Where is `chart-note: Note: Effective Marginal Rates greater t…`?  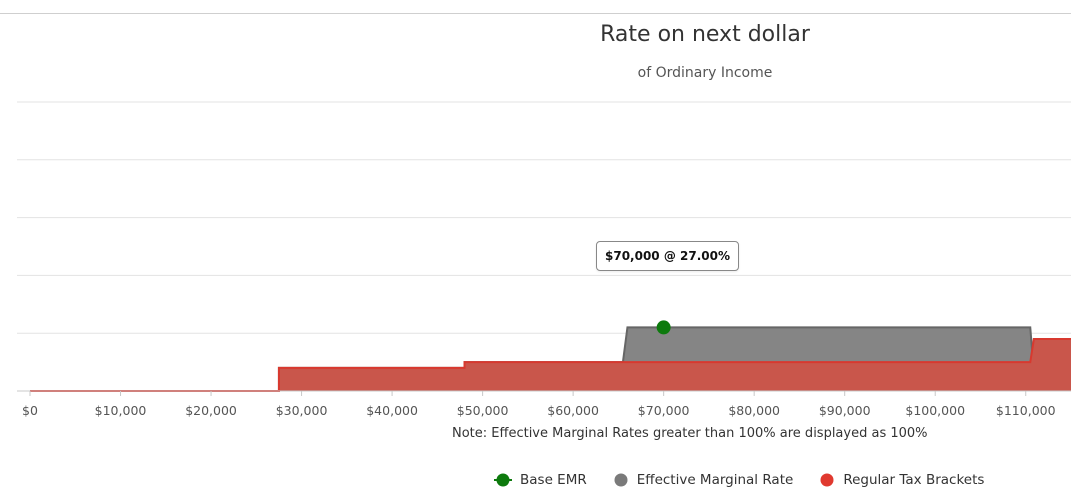
chart-note: Note: Effective Marginal Rates greater t… is located at coordinates (690, 433).